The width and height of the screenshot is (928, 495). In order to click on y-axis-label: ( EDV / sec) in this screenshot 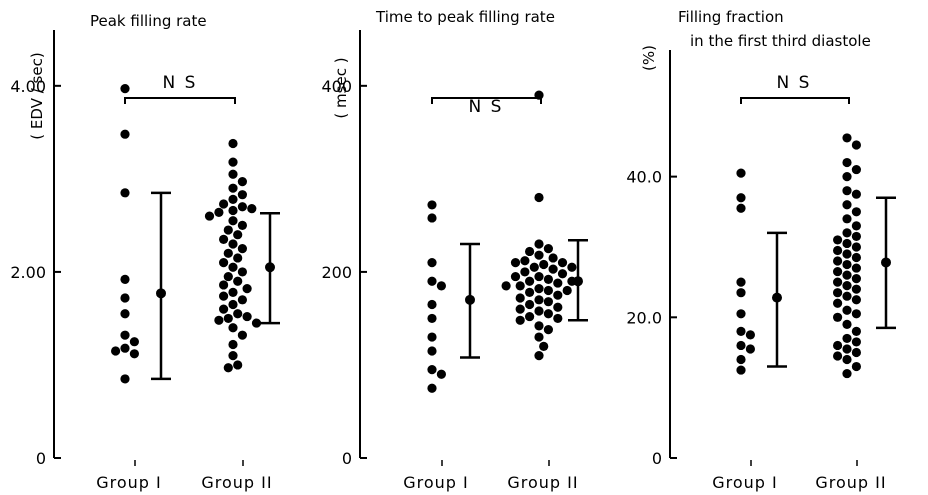, I will do `click(37, 95)`.